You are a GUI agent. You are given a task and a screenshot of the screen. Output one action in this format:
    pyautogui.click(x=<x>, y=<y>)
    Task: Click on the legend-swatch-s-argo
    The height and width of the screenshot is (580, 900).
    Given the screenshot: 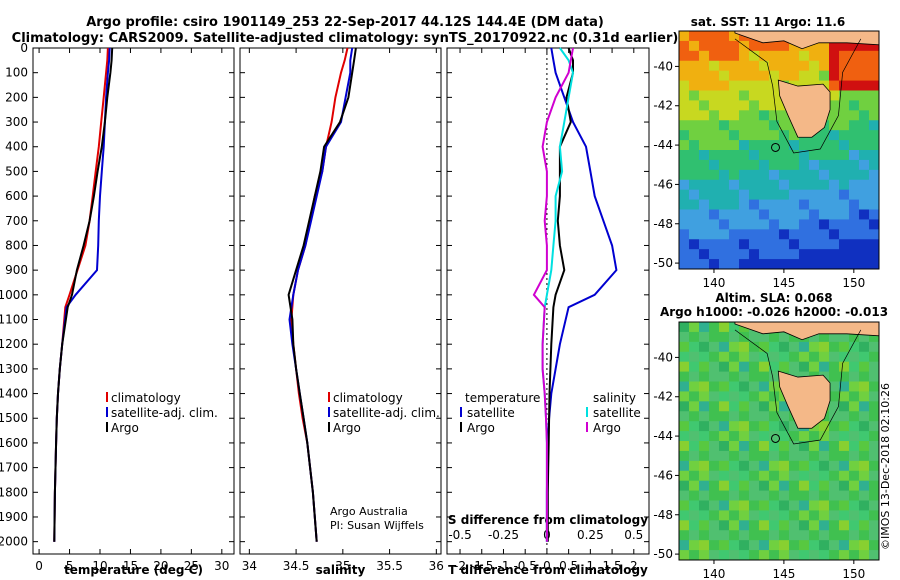 What is the action you would take?
    pyautogui.click(x=587, y=427)
    